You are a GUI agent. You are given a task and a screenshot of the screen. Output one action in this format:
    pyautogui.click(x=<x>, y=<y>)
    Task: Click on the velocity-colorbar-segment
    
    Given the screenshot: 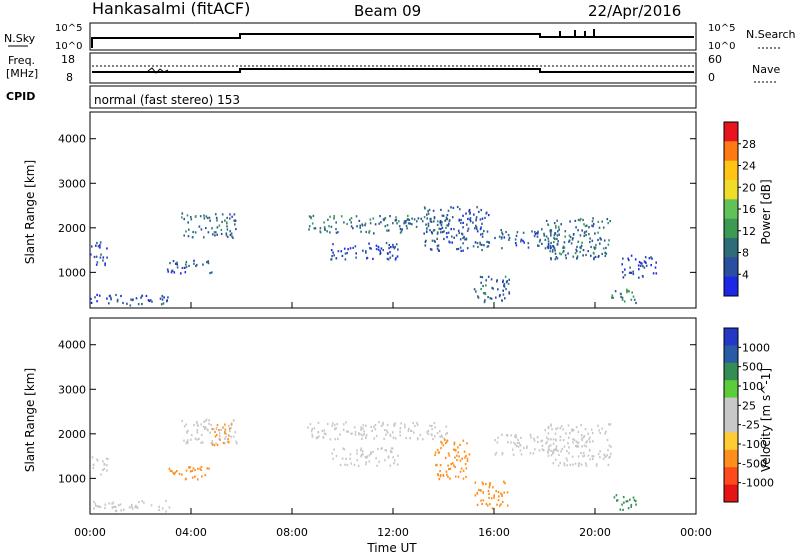 What is the action you would take?
    pyautogui.click(x=731, y=371)
    